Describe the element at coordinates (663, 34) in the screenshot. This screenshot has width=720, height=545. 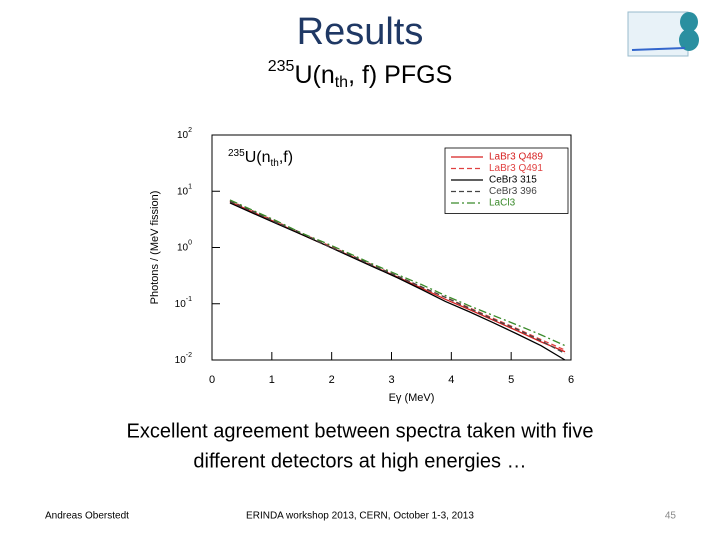
I see `logo` at that location.